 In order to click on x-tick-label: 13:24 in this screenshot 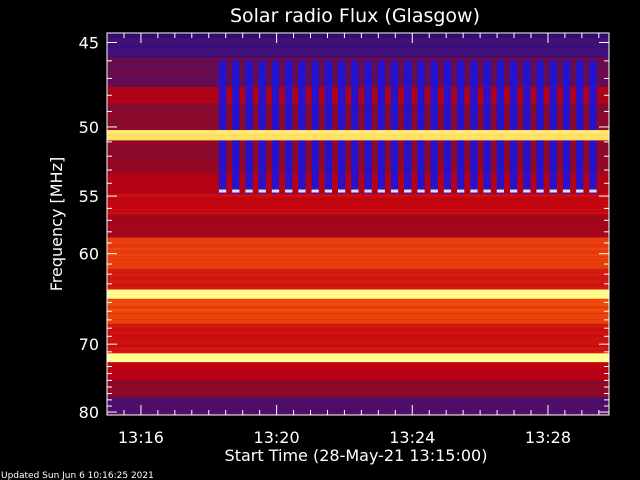, I will do `click(412, 437)`.